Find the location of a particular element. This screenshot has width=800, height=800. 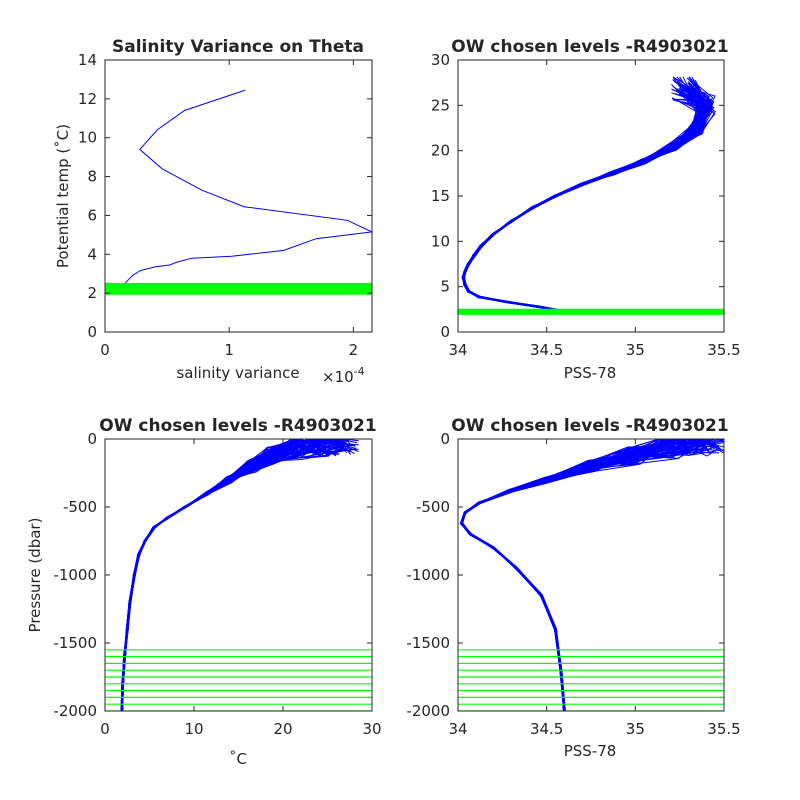

y-tick-label: 25 is located at coordinates (440, 105).